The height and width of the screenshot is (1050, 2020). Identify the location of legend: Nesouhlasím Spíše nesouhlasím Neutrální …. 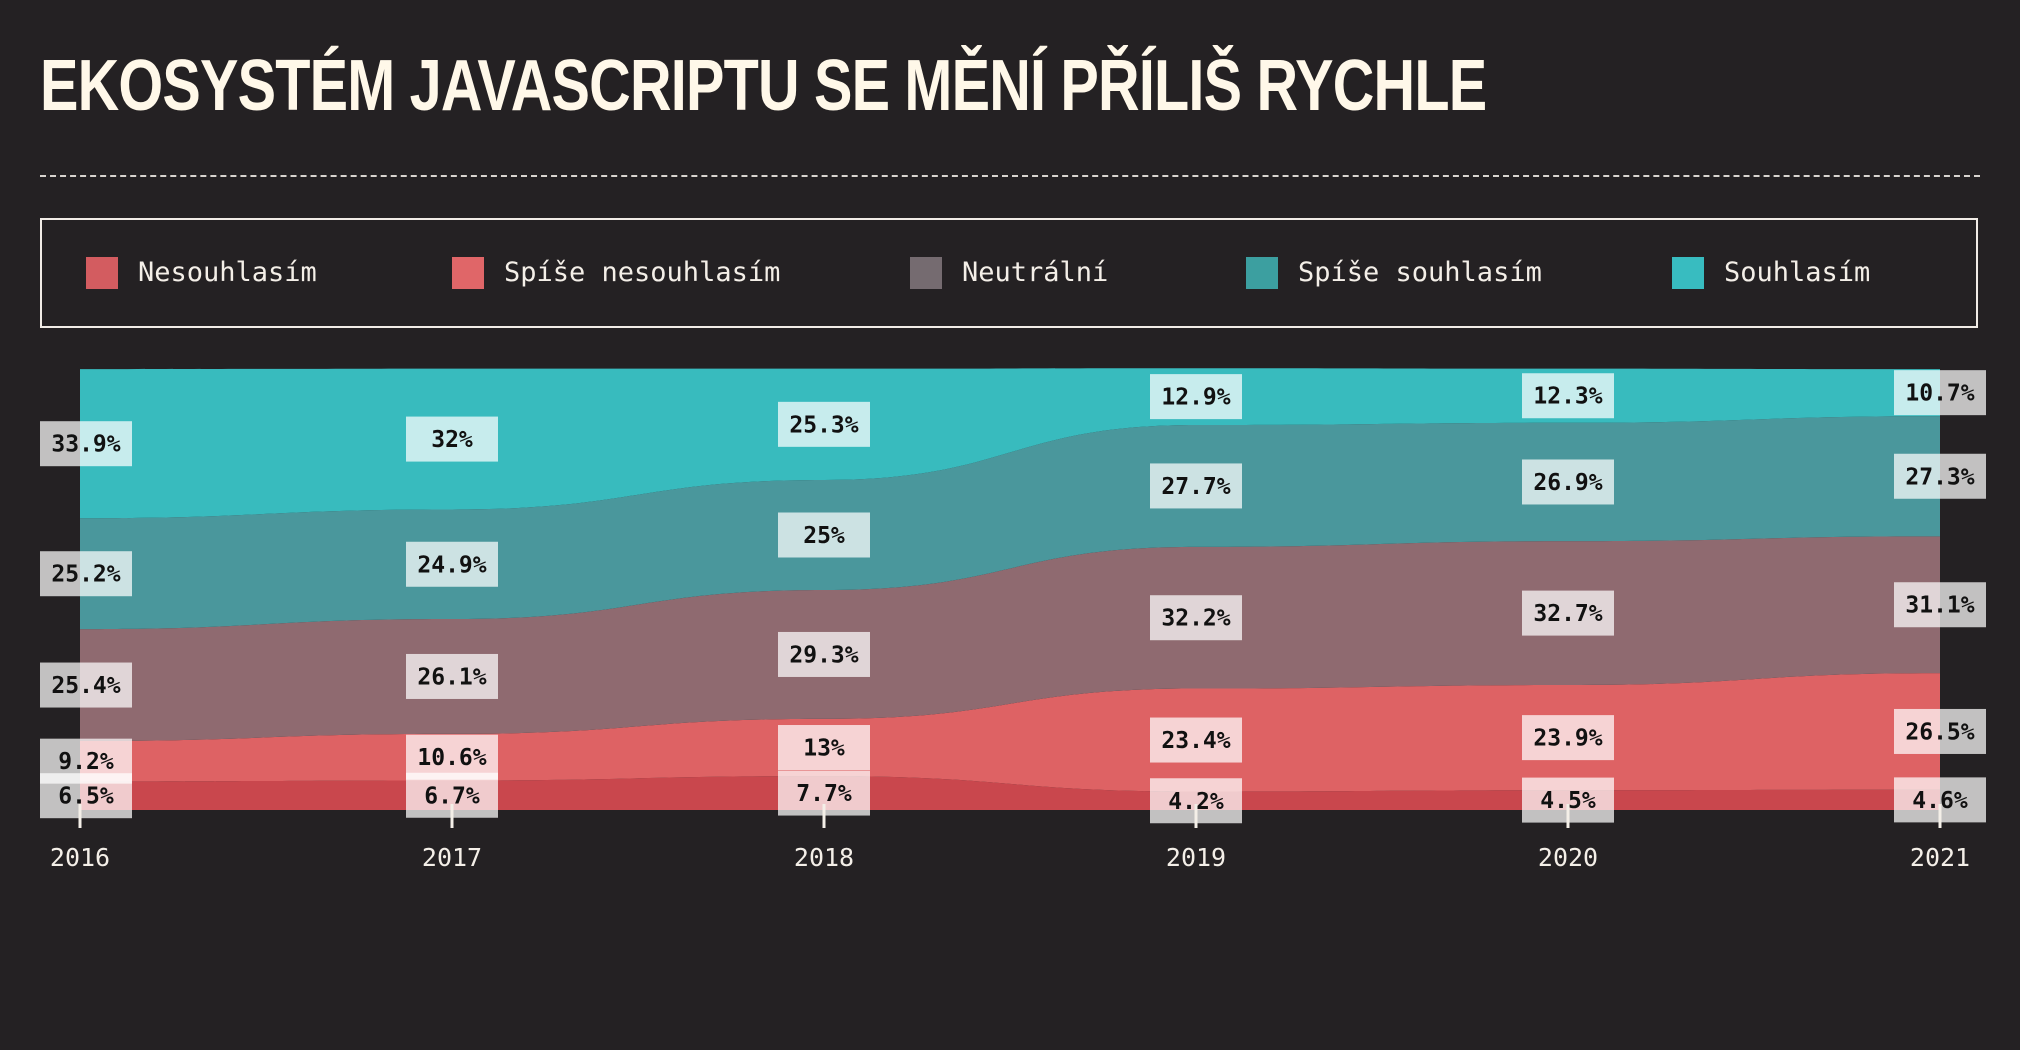
(1009, 273).